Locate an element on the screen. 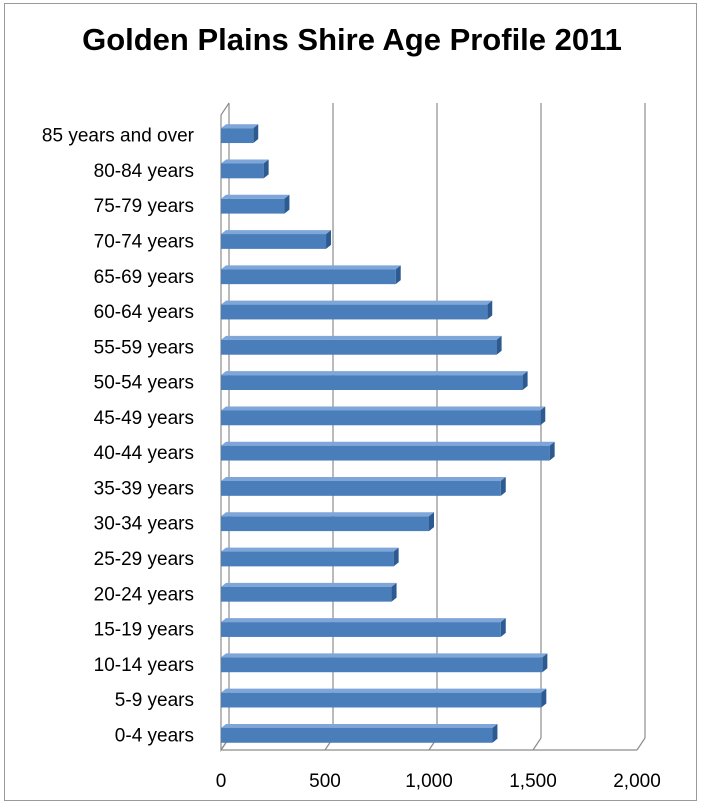  category-label: 70-74 years is located at coordinates (144, 241).